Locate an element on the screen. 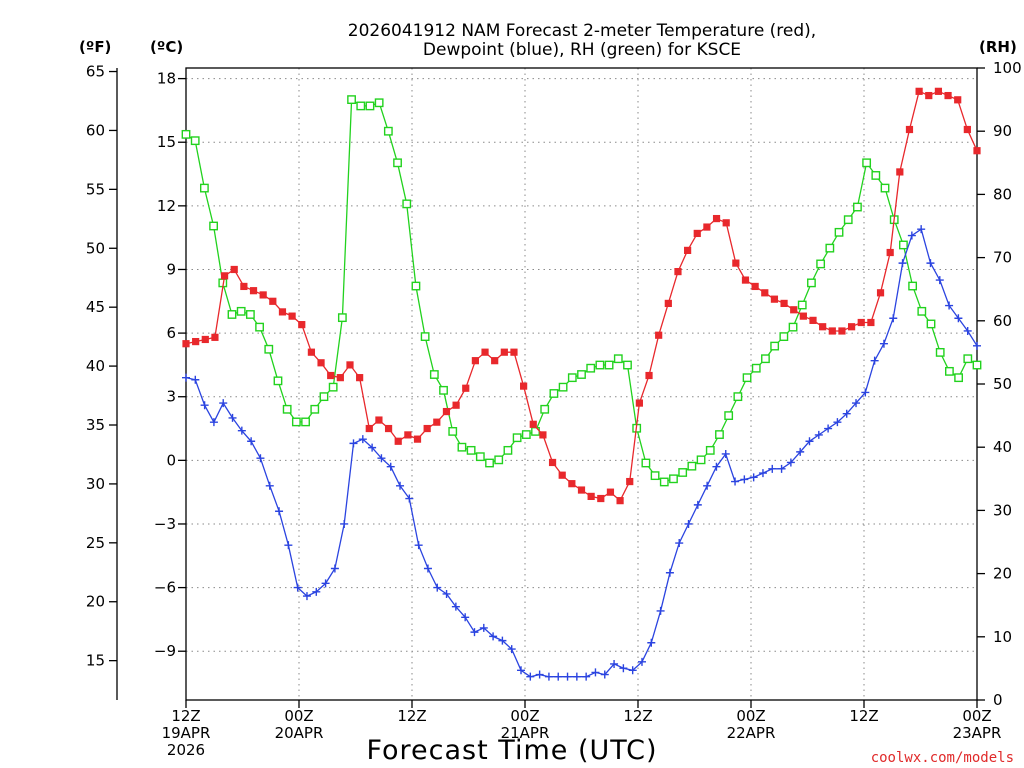 This screenshot has width=1024, height=768. rh-tick-label: 40 is located at coordinates (1002, 447).